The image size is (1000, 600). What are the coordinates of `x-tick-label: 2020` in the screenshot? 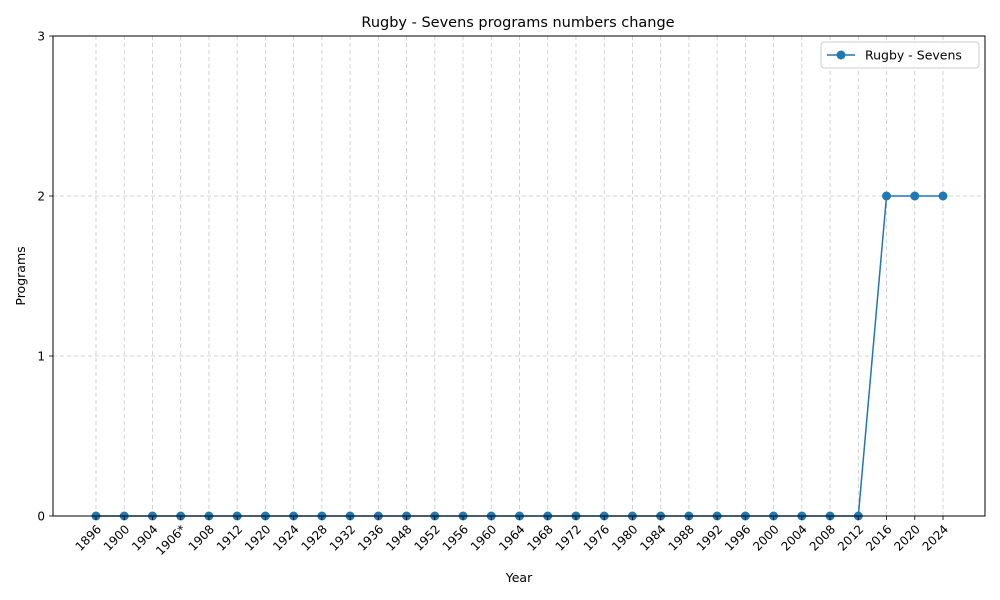 It's located at (906, 537).